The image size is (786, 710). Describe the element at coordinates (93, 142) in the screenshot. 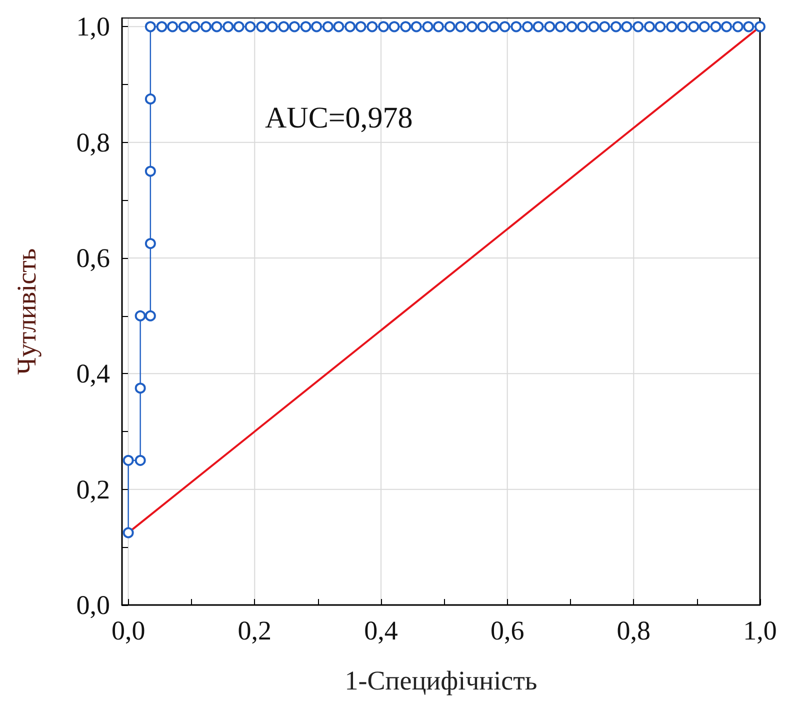

I see `y-tick-label: 0,8` at that location.